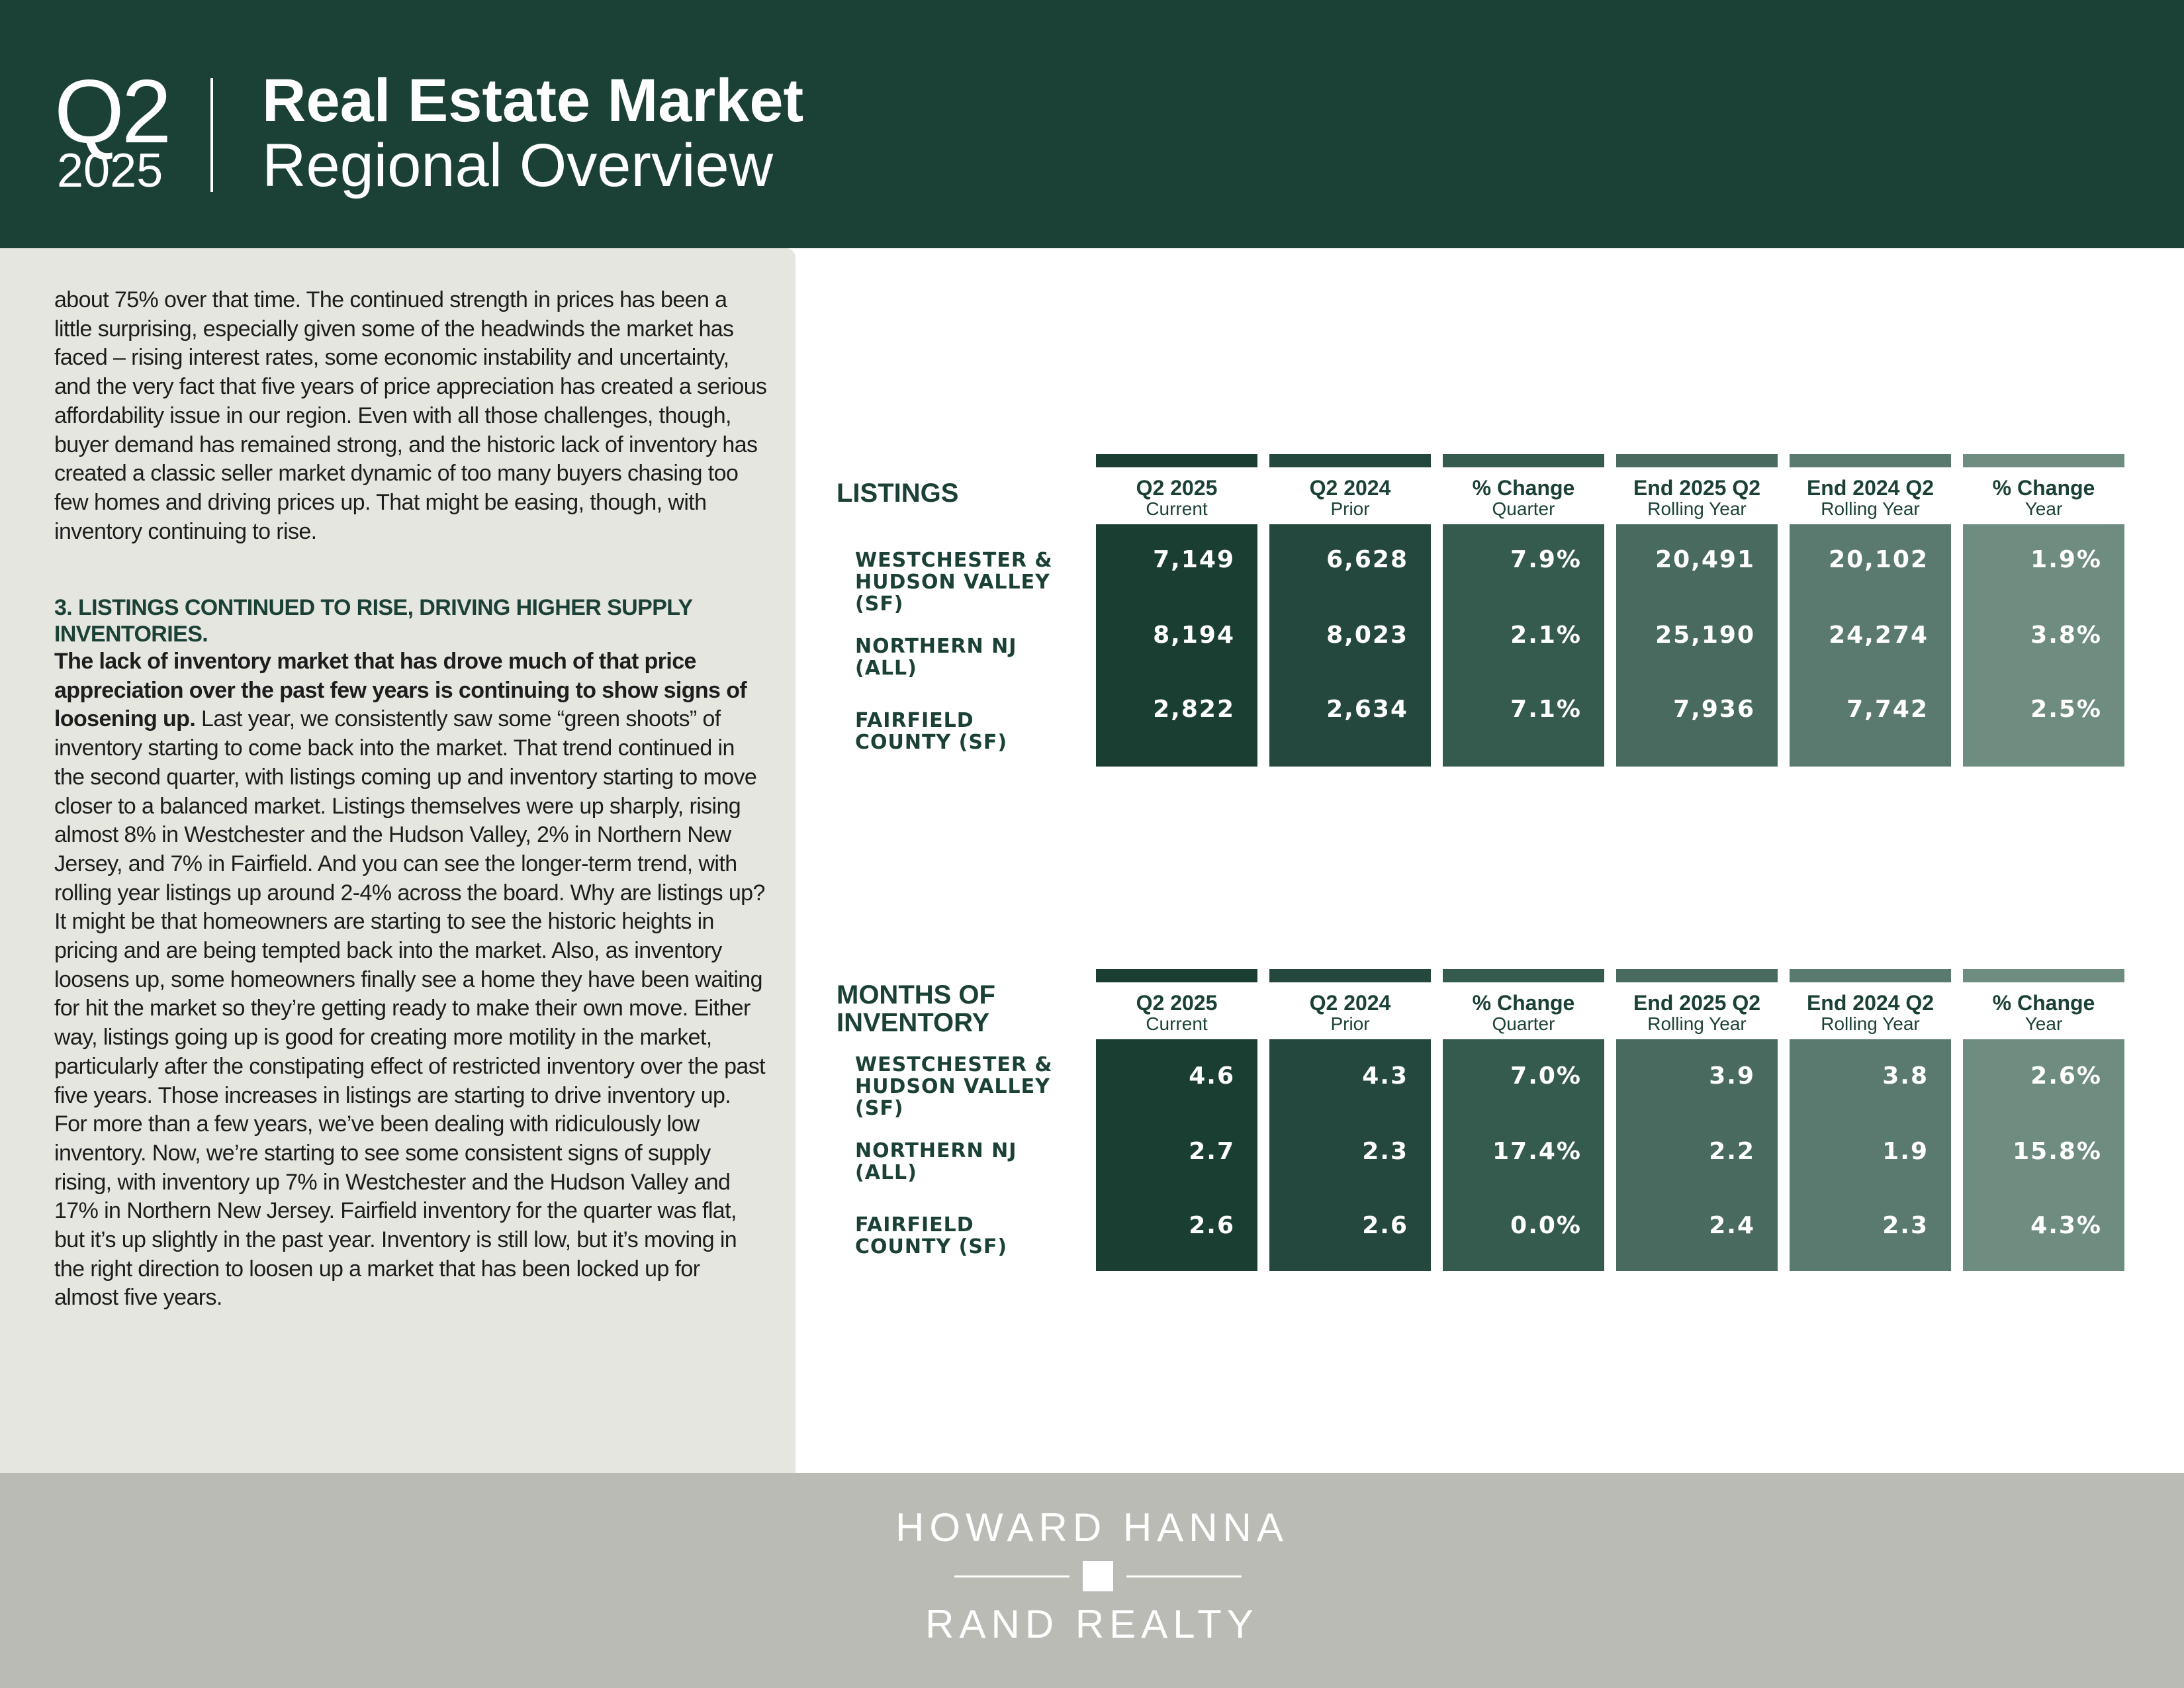 This screenshot has width=2184, height=1688. Describe the element at coordinates (1546, 559) in the screenshot. I see `table-cell: 7.9%` at that location.